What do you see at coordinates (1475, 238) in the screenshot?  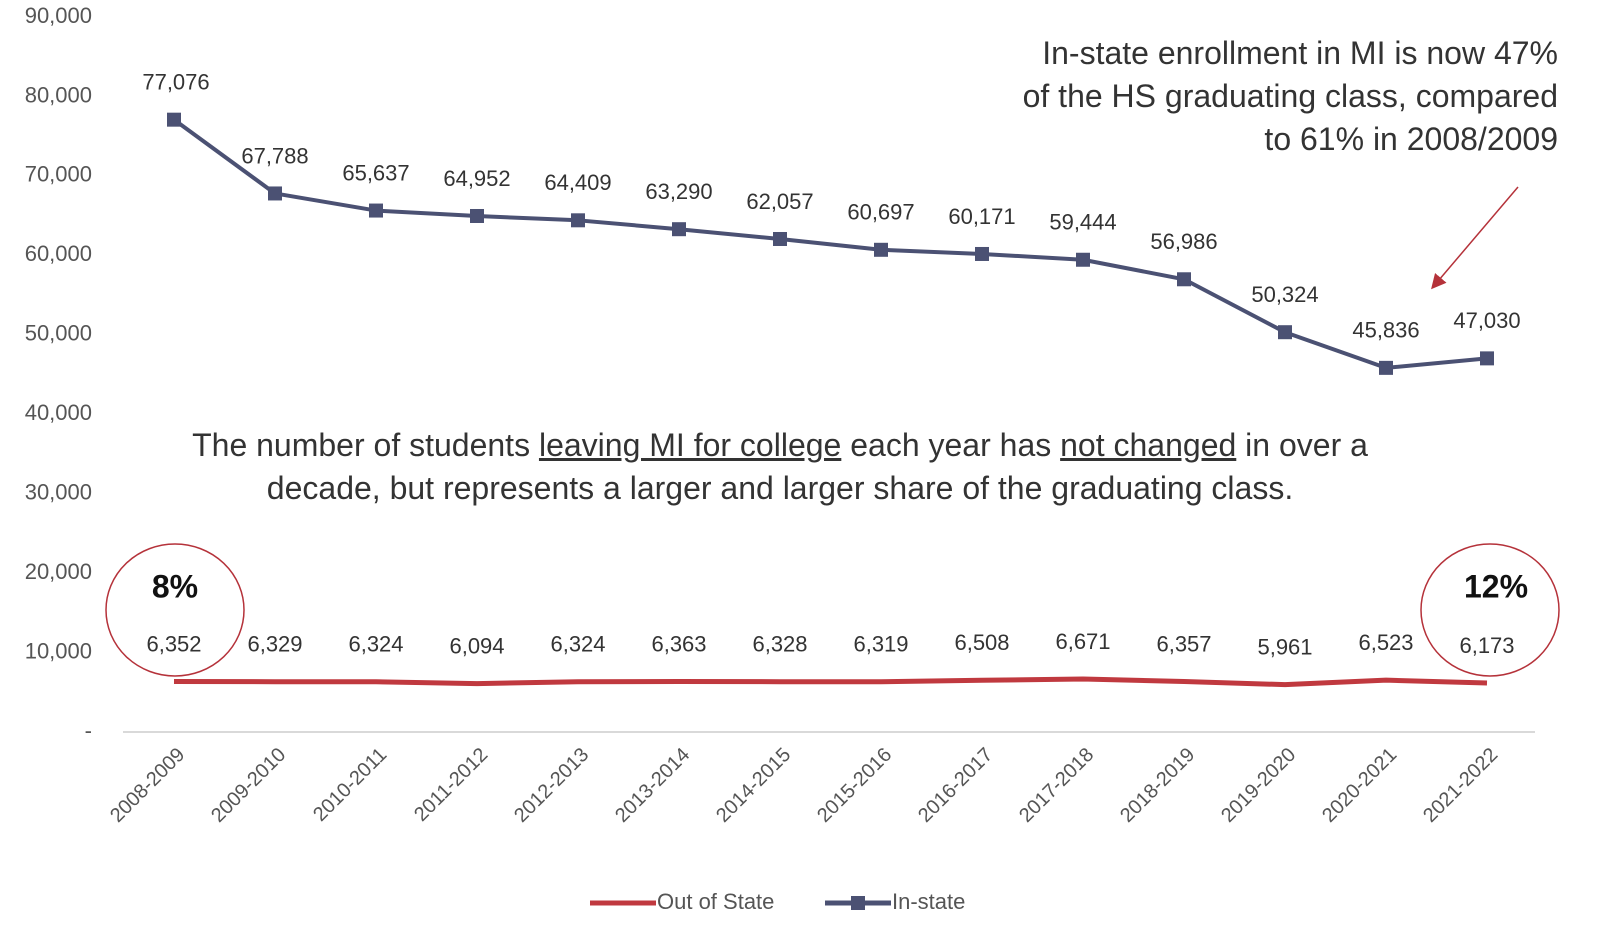 I see `arrow` at bounding box center [1475, 238].